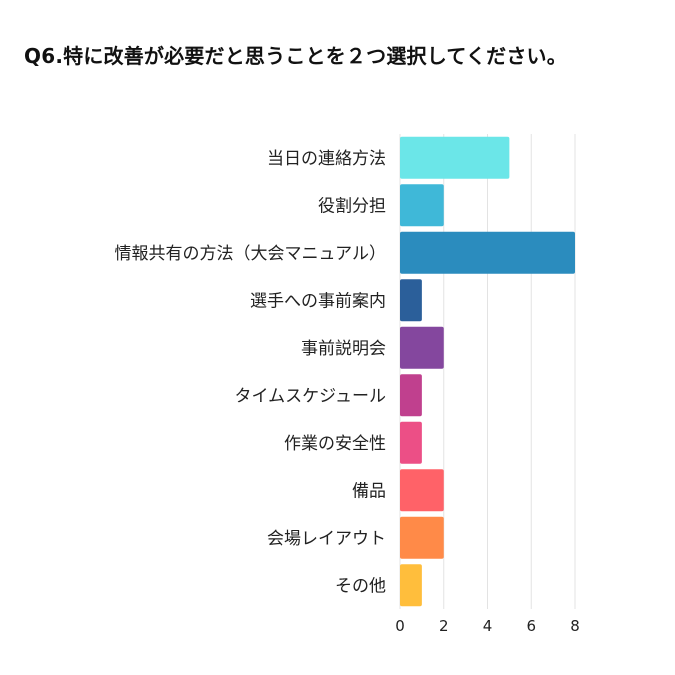 The width and height of the screenshot is (675, 675). What do you see at coordinates (531, 626) in the screenshot?
I see `x-tick-label: 6` at bounding box center [531, 626].